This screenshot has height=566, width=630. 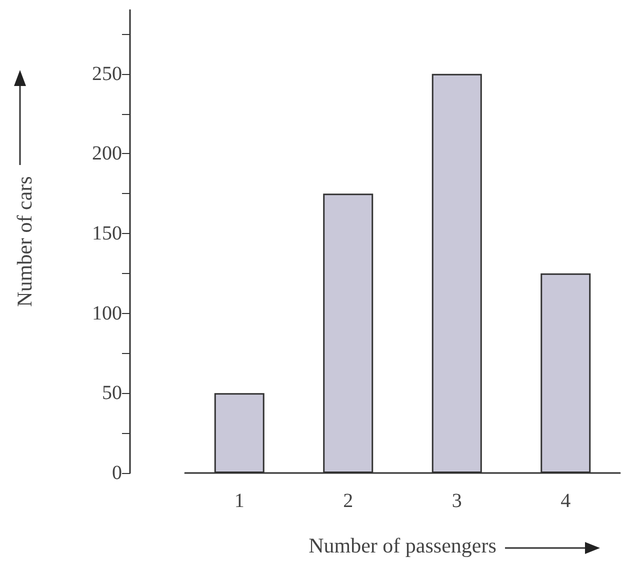 I want to click on y-axis-title: Number of cars, so click(x=24, y=241).